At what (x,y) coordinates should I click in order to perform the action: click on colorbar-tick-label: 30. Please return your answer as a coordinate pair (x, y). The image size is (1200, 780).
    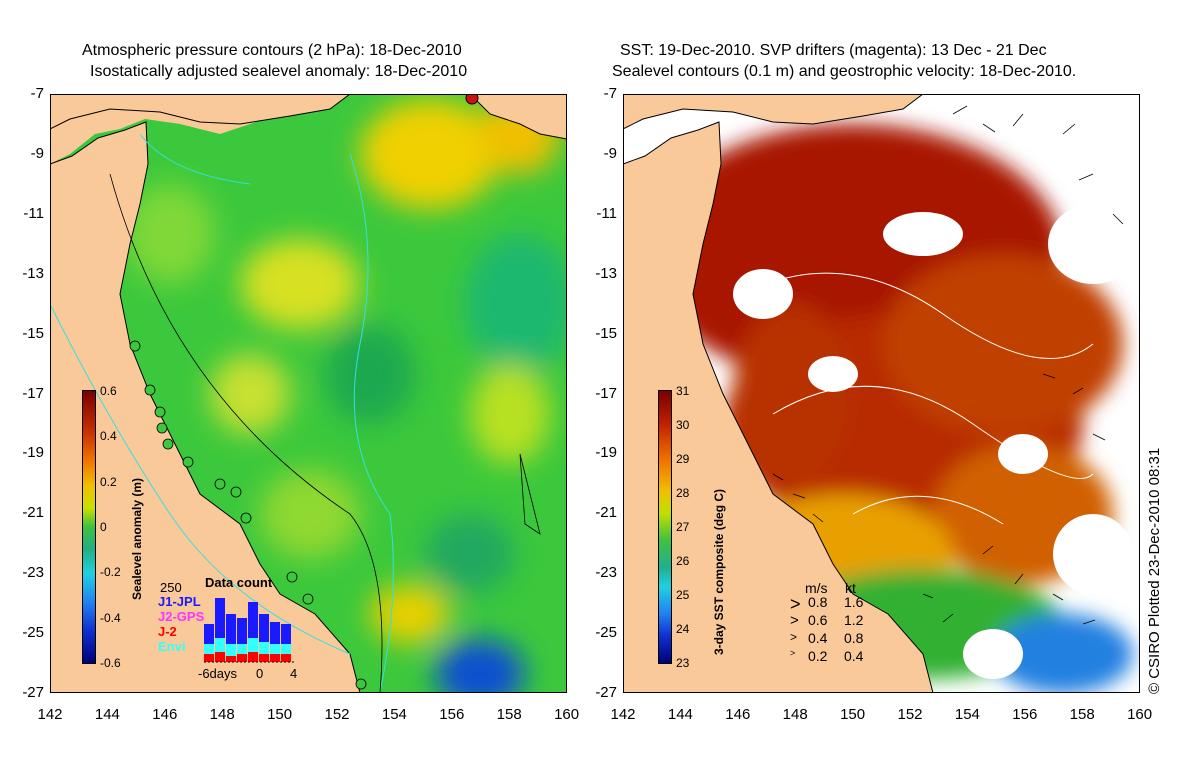
    Looking at the image, I should click on (683, 425).